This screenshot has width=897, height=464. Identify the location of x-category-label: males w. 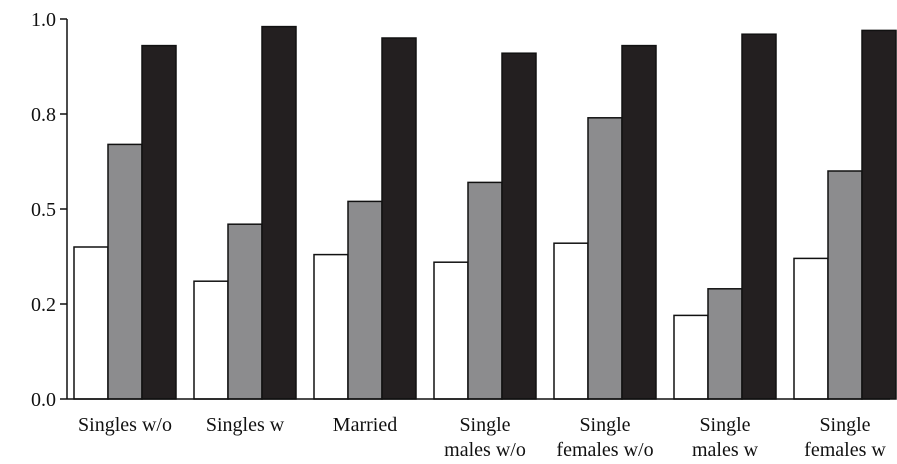
(725, 450).